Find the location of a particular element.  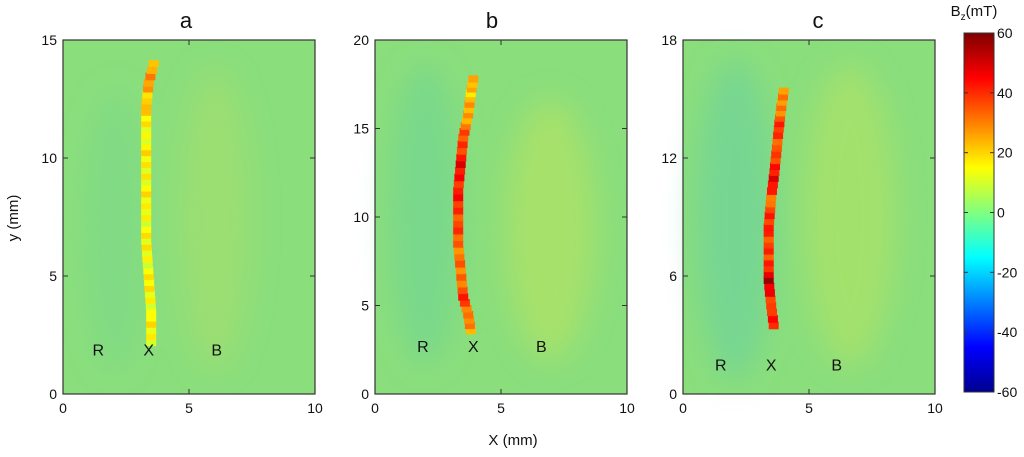

y-axis-label: y (mm) is located at coordinates (13, 218).